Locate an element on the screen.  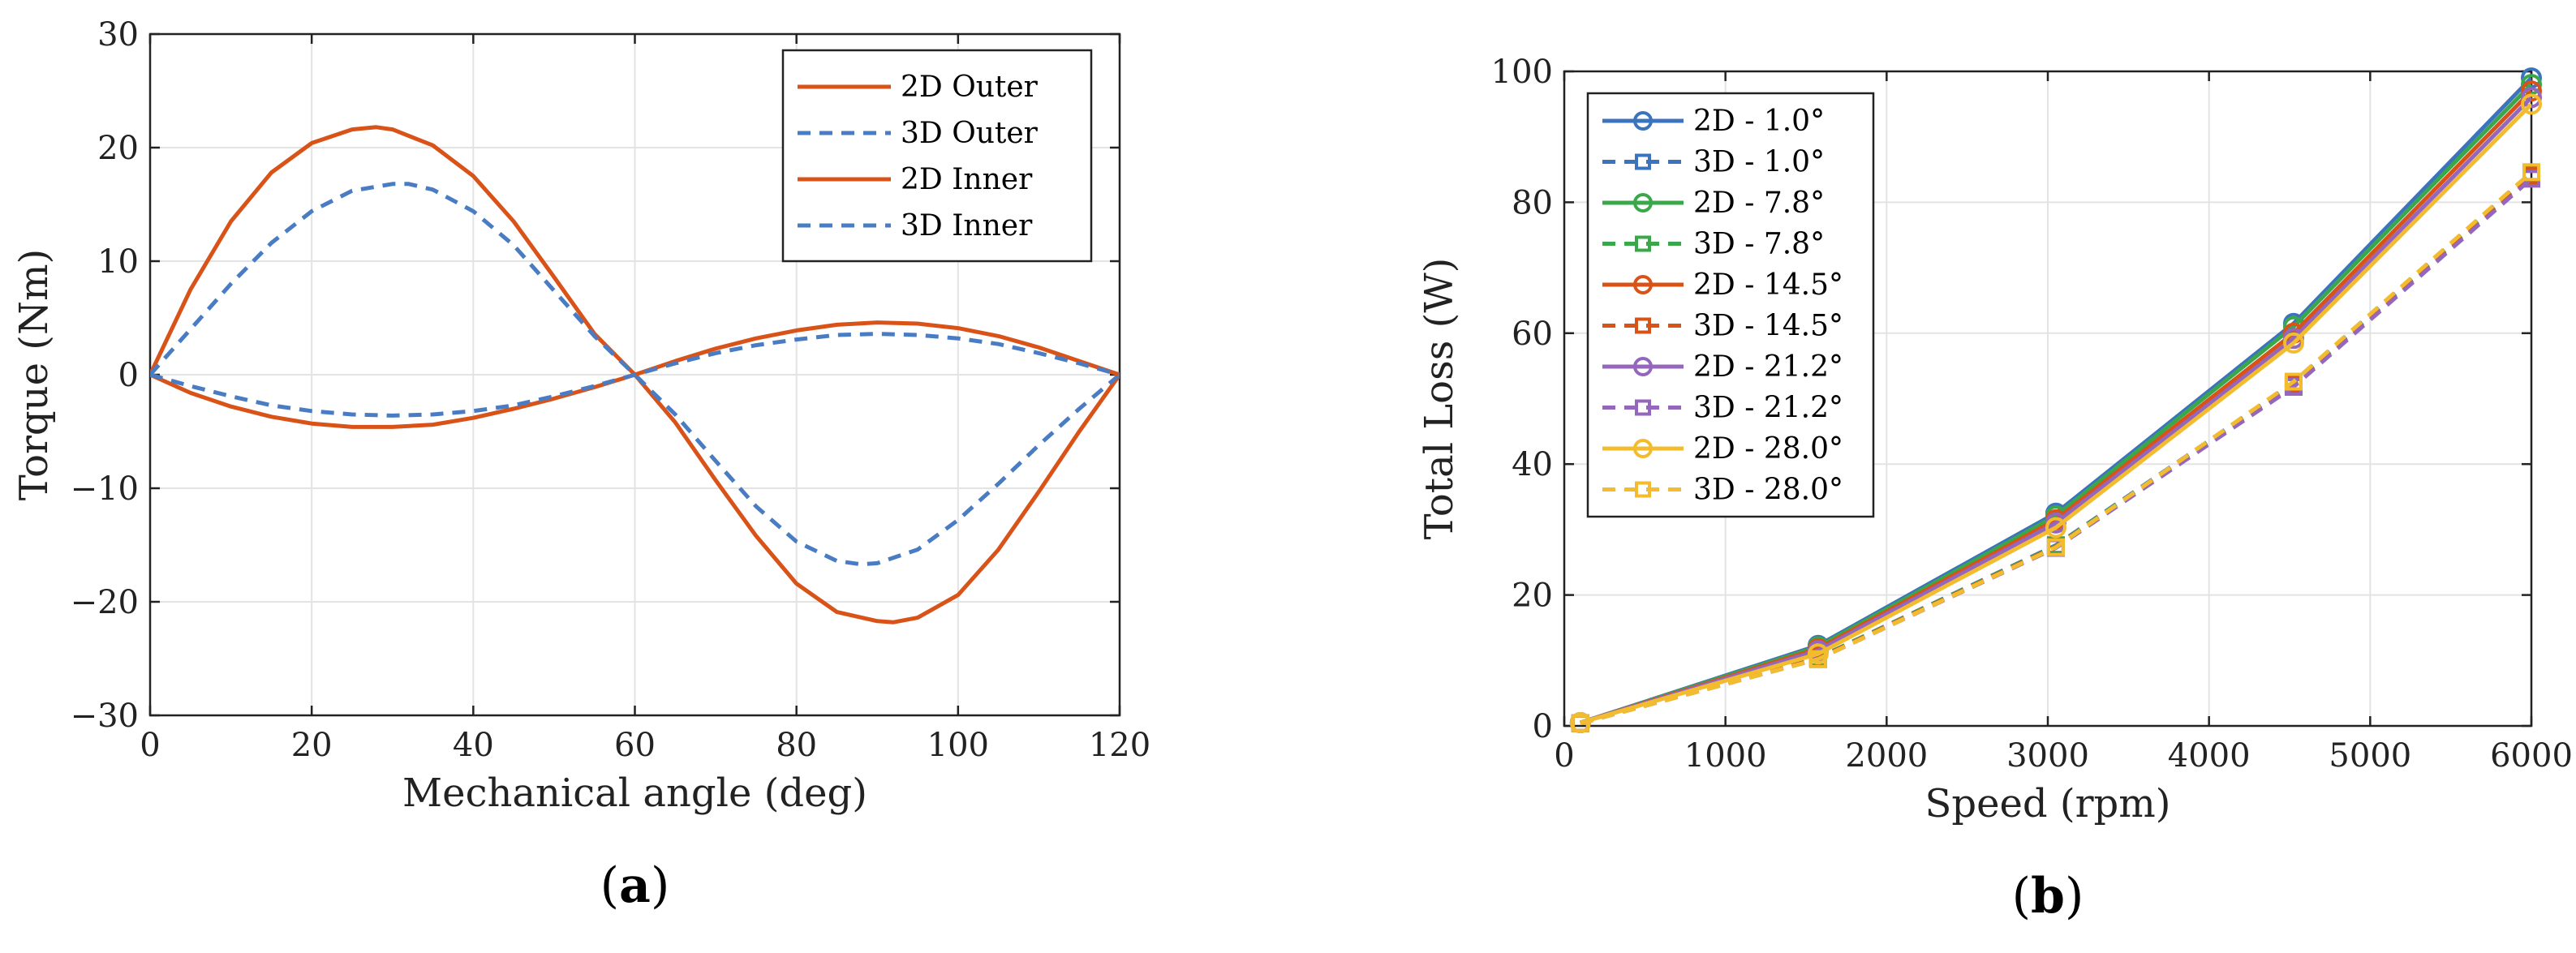
x-tick-label: 5000 is located at coordinates (2370, 756).